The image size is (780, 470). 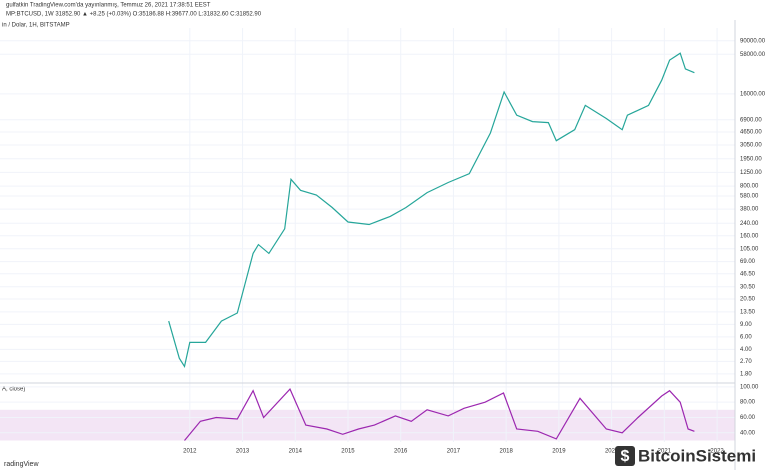 I want to click on y-tick-label: 100.00, so click(x=749, y=387).